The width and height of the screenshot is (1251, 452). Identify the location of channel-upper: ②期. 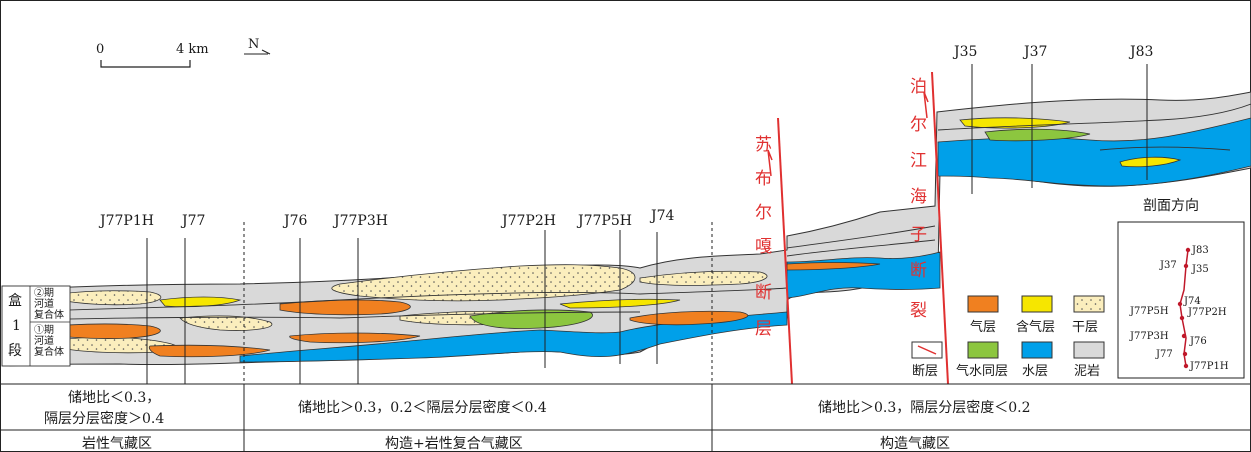
(44, 293).